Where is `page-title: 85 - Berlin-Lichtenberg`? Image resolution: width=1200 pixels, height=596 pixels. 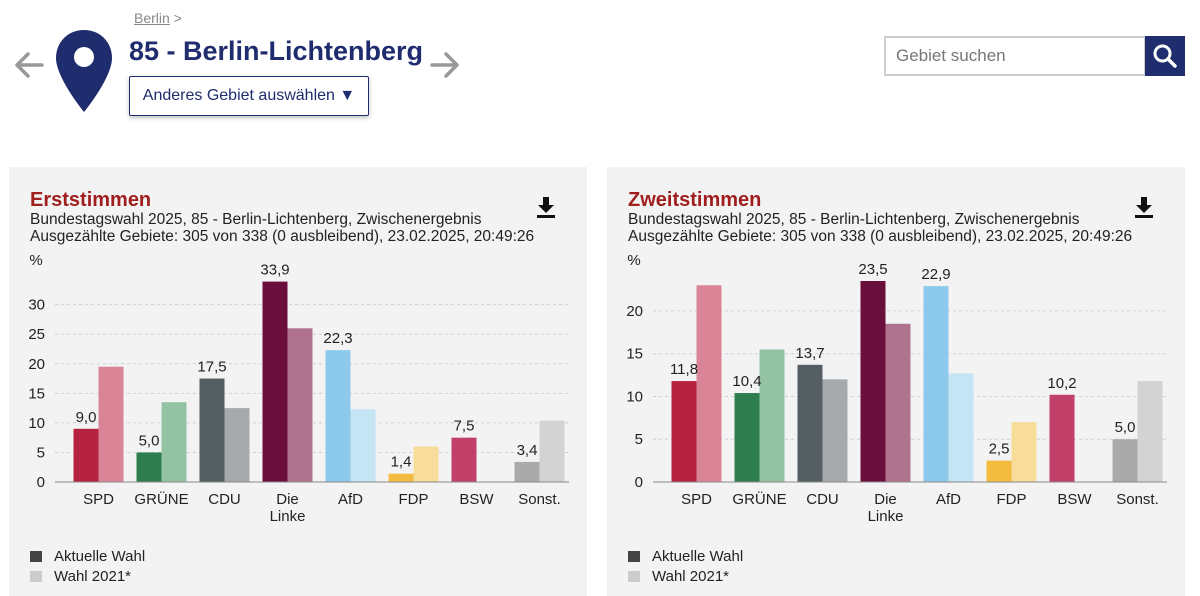
page-title: 85 - Berlin-Lichtenberg is located at coordinates (276, 51).